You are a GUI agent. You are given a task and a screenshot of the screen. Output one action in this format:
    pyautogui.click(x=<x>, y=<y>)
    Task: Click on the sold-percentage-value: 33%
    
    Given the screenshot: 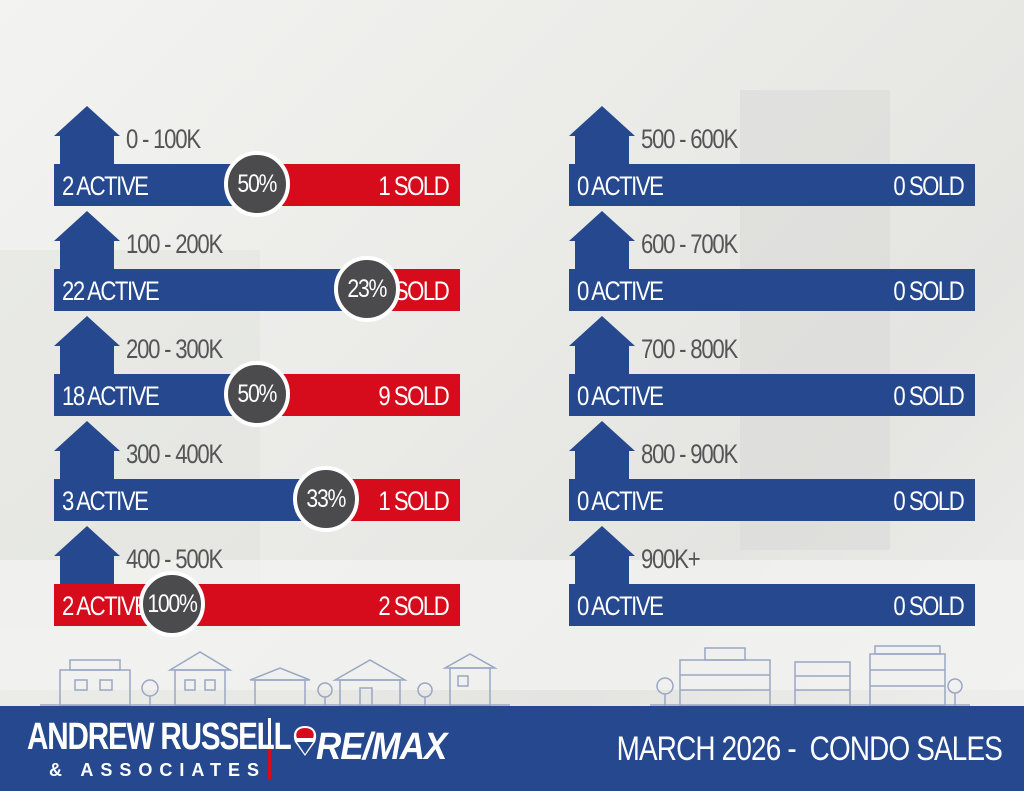 What is the action you would take?
    pyautogui.click(x=326, y=499)
    